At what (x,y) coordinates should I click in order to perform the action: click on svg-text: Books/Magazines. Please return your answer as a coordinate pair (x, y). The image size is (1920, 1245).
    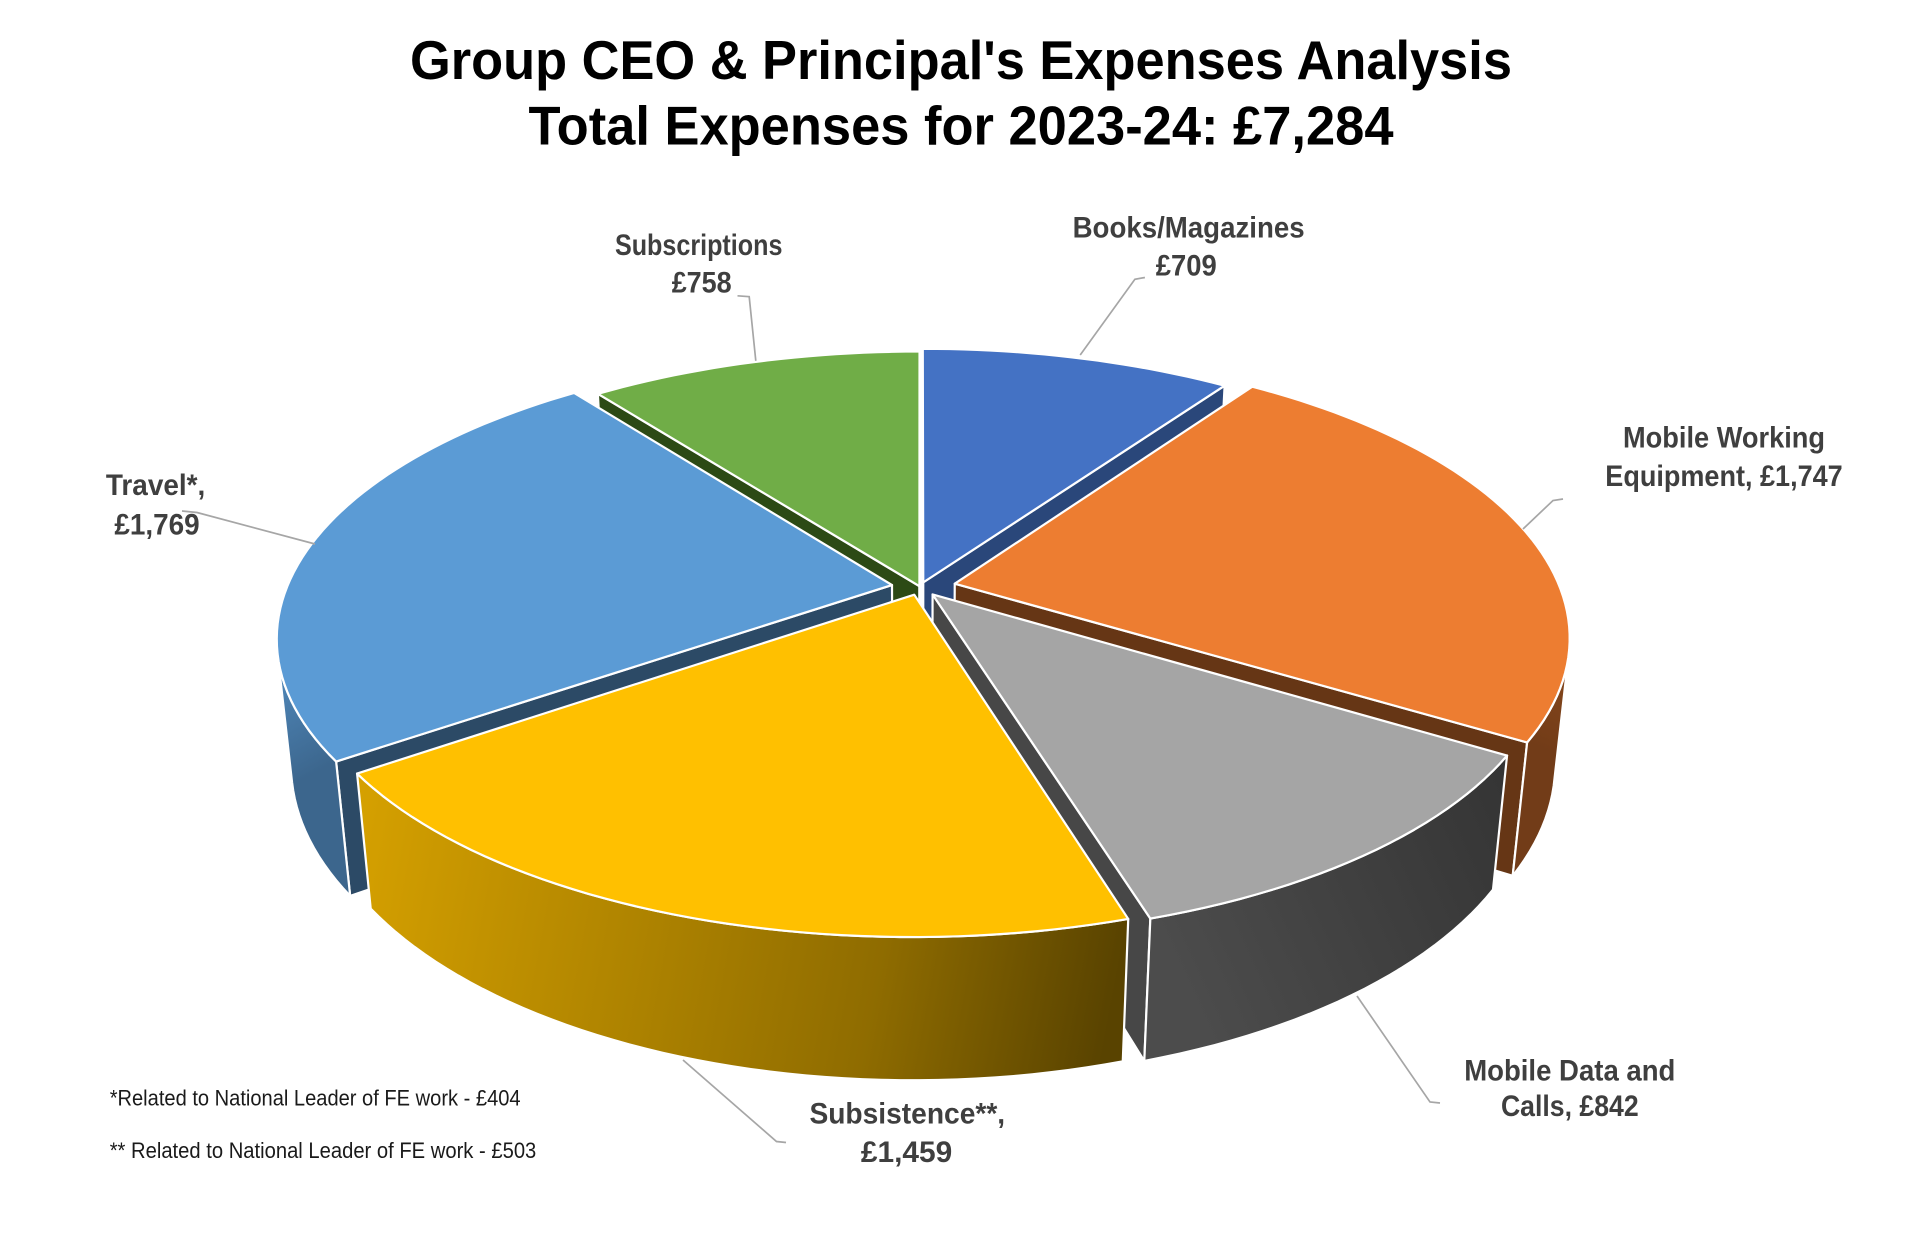
    Looking at the image, I should click on (1189, 227).